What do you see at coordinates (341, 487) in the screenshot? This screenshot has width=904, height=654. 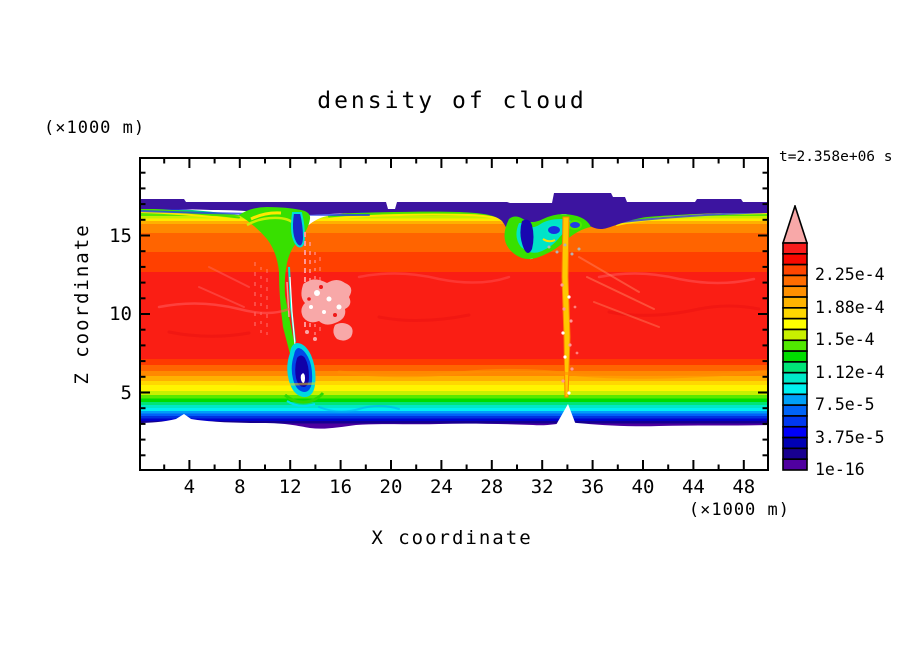 I see `x-tick-label: 16` at bounding box center [341, 487].